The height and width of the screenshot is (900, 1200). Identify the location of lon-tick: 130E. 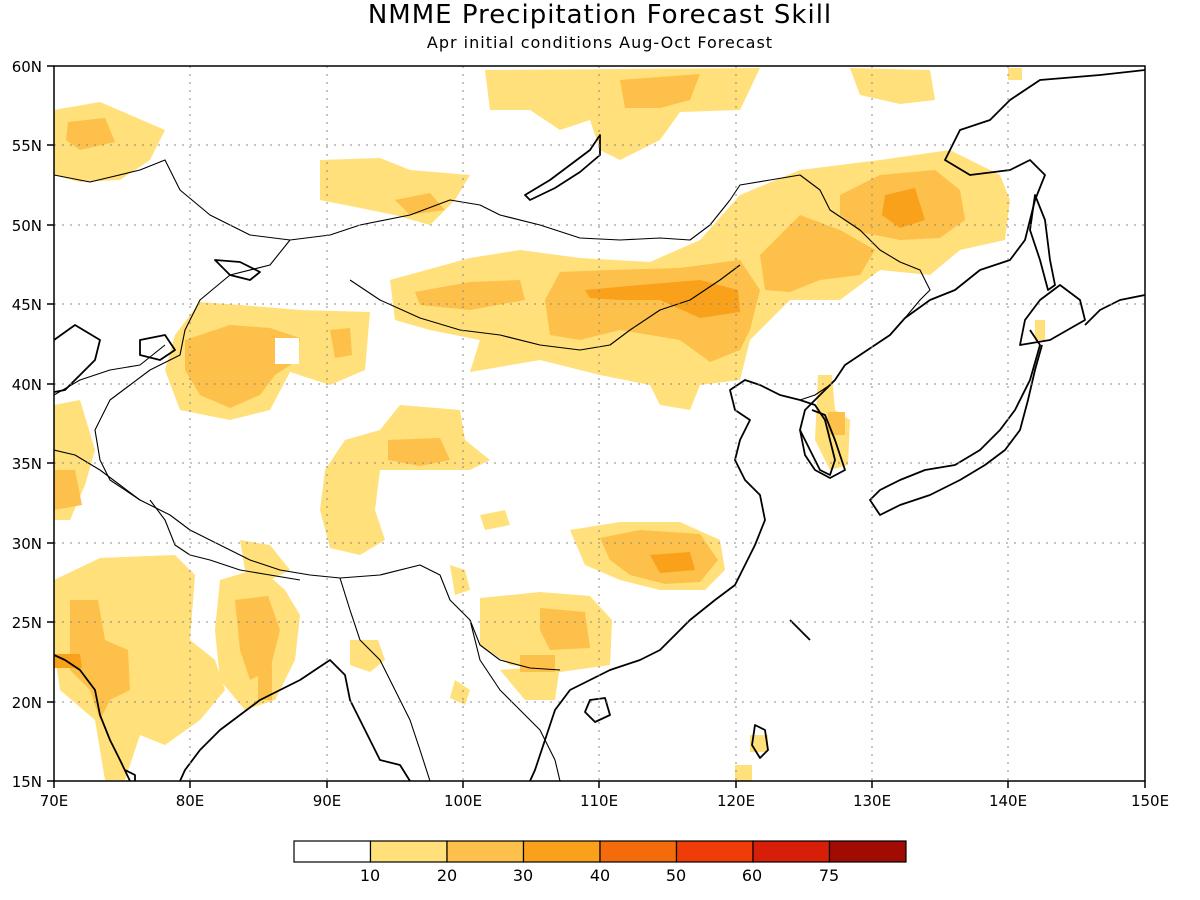
(872, 801).